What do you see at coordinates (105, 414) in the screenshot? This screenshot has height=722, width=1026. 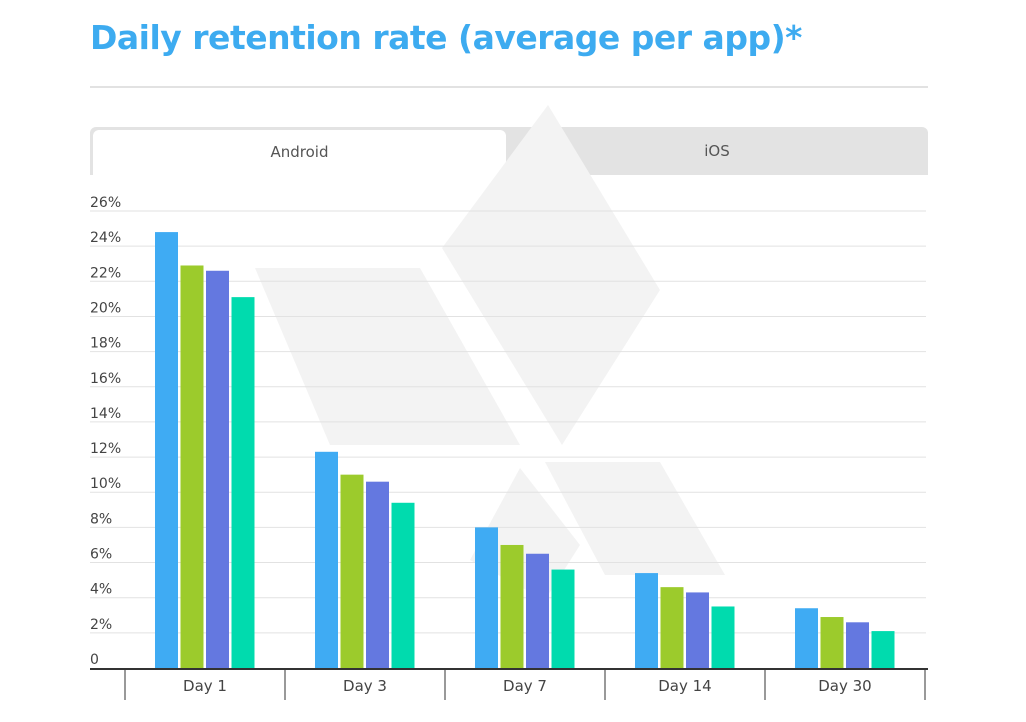 I see `y-tick-label: 14%` at bounding box center [105, 414].